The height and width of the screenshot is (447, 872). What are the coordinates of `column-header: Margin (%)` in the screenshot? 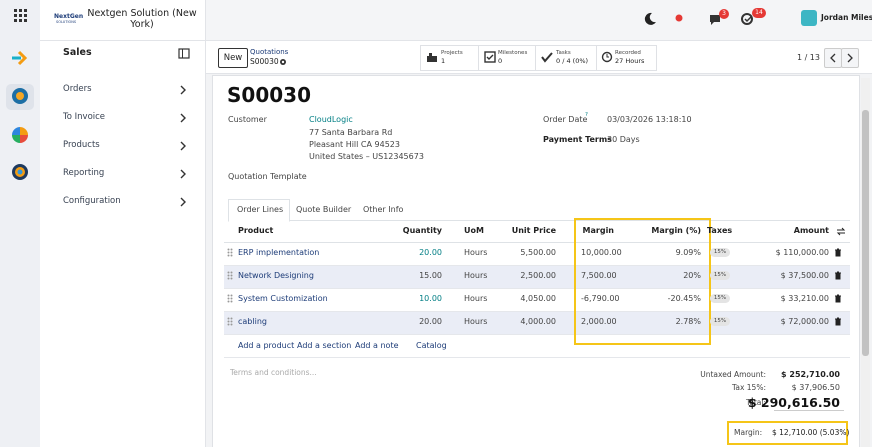 It's located at (676, 230).